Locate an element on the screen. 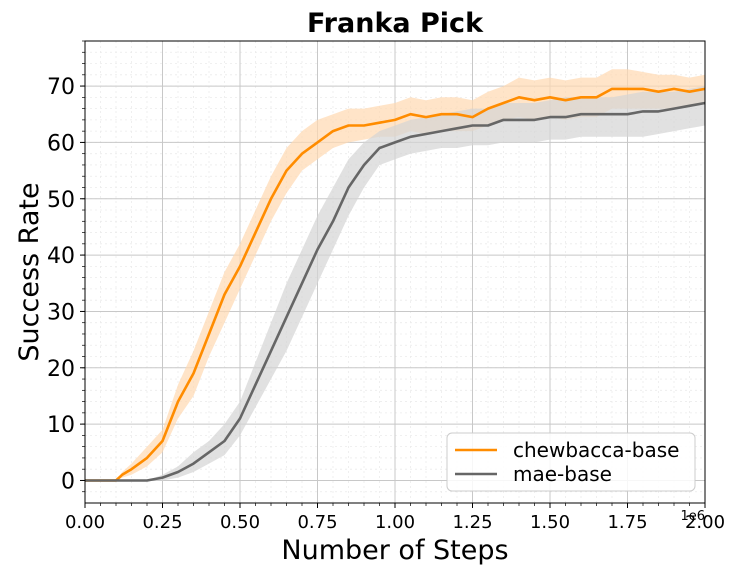 This screenshot has width=738, height=575. x-tick-label: 0.75 is located at coordinates (317, 522).